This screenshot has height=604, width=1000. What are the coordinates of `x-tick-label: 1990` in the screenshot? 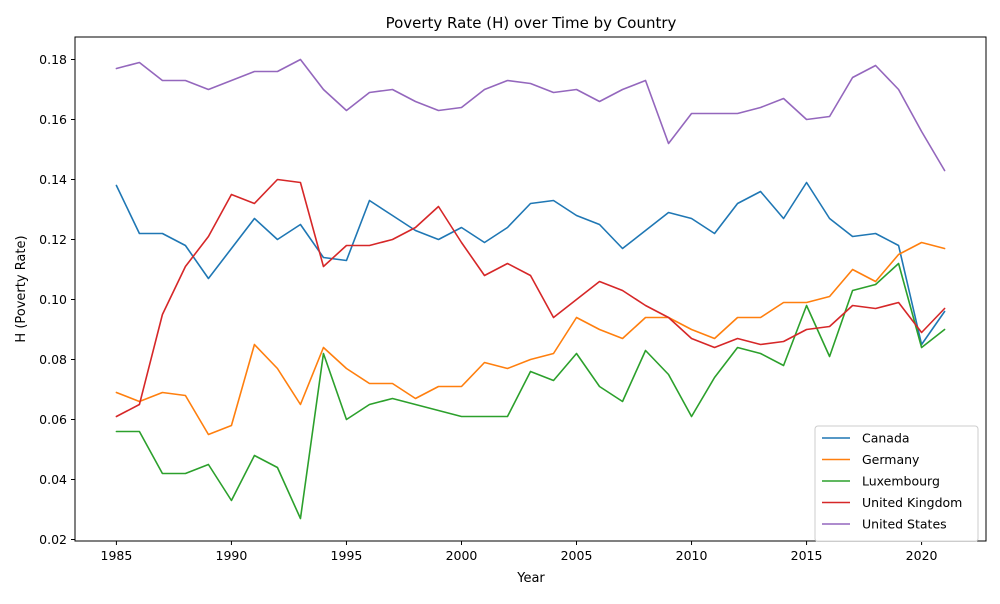 It's located at (232, 555).